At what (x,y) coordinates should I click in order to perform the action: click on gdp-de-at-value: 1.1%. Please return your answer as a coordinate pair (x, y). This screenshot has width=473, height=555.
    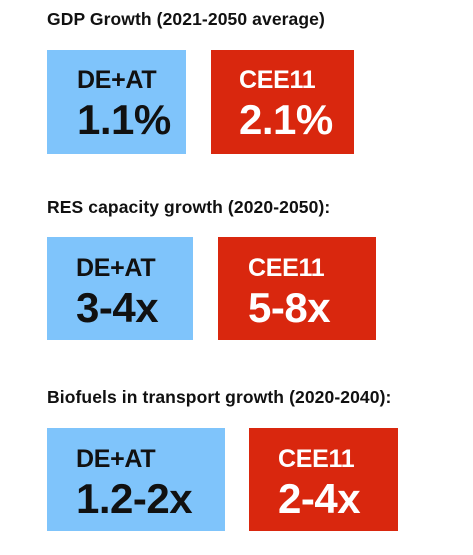
    Looking at the image, I should click on (124, 119).